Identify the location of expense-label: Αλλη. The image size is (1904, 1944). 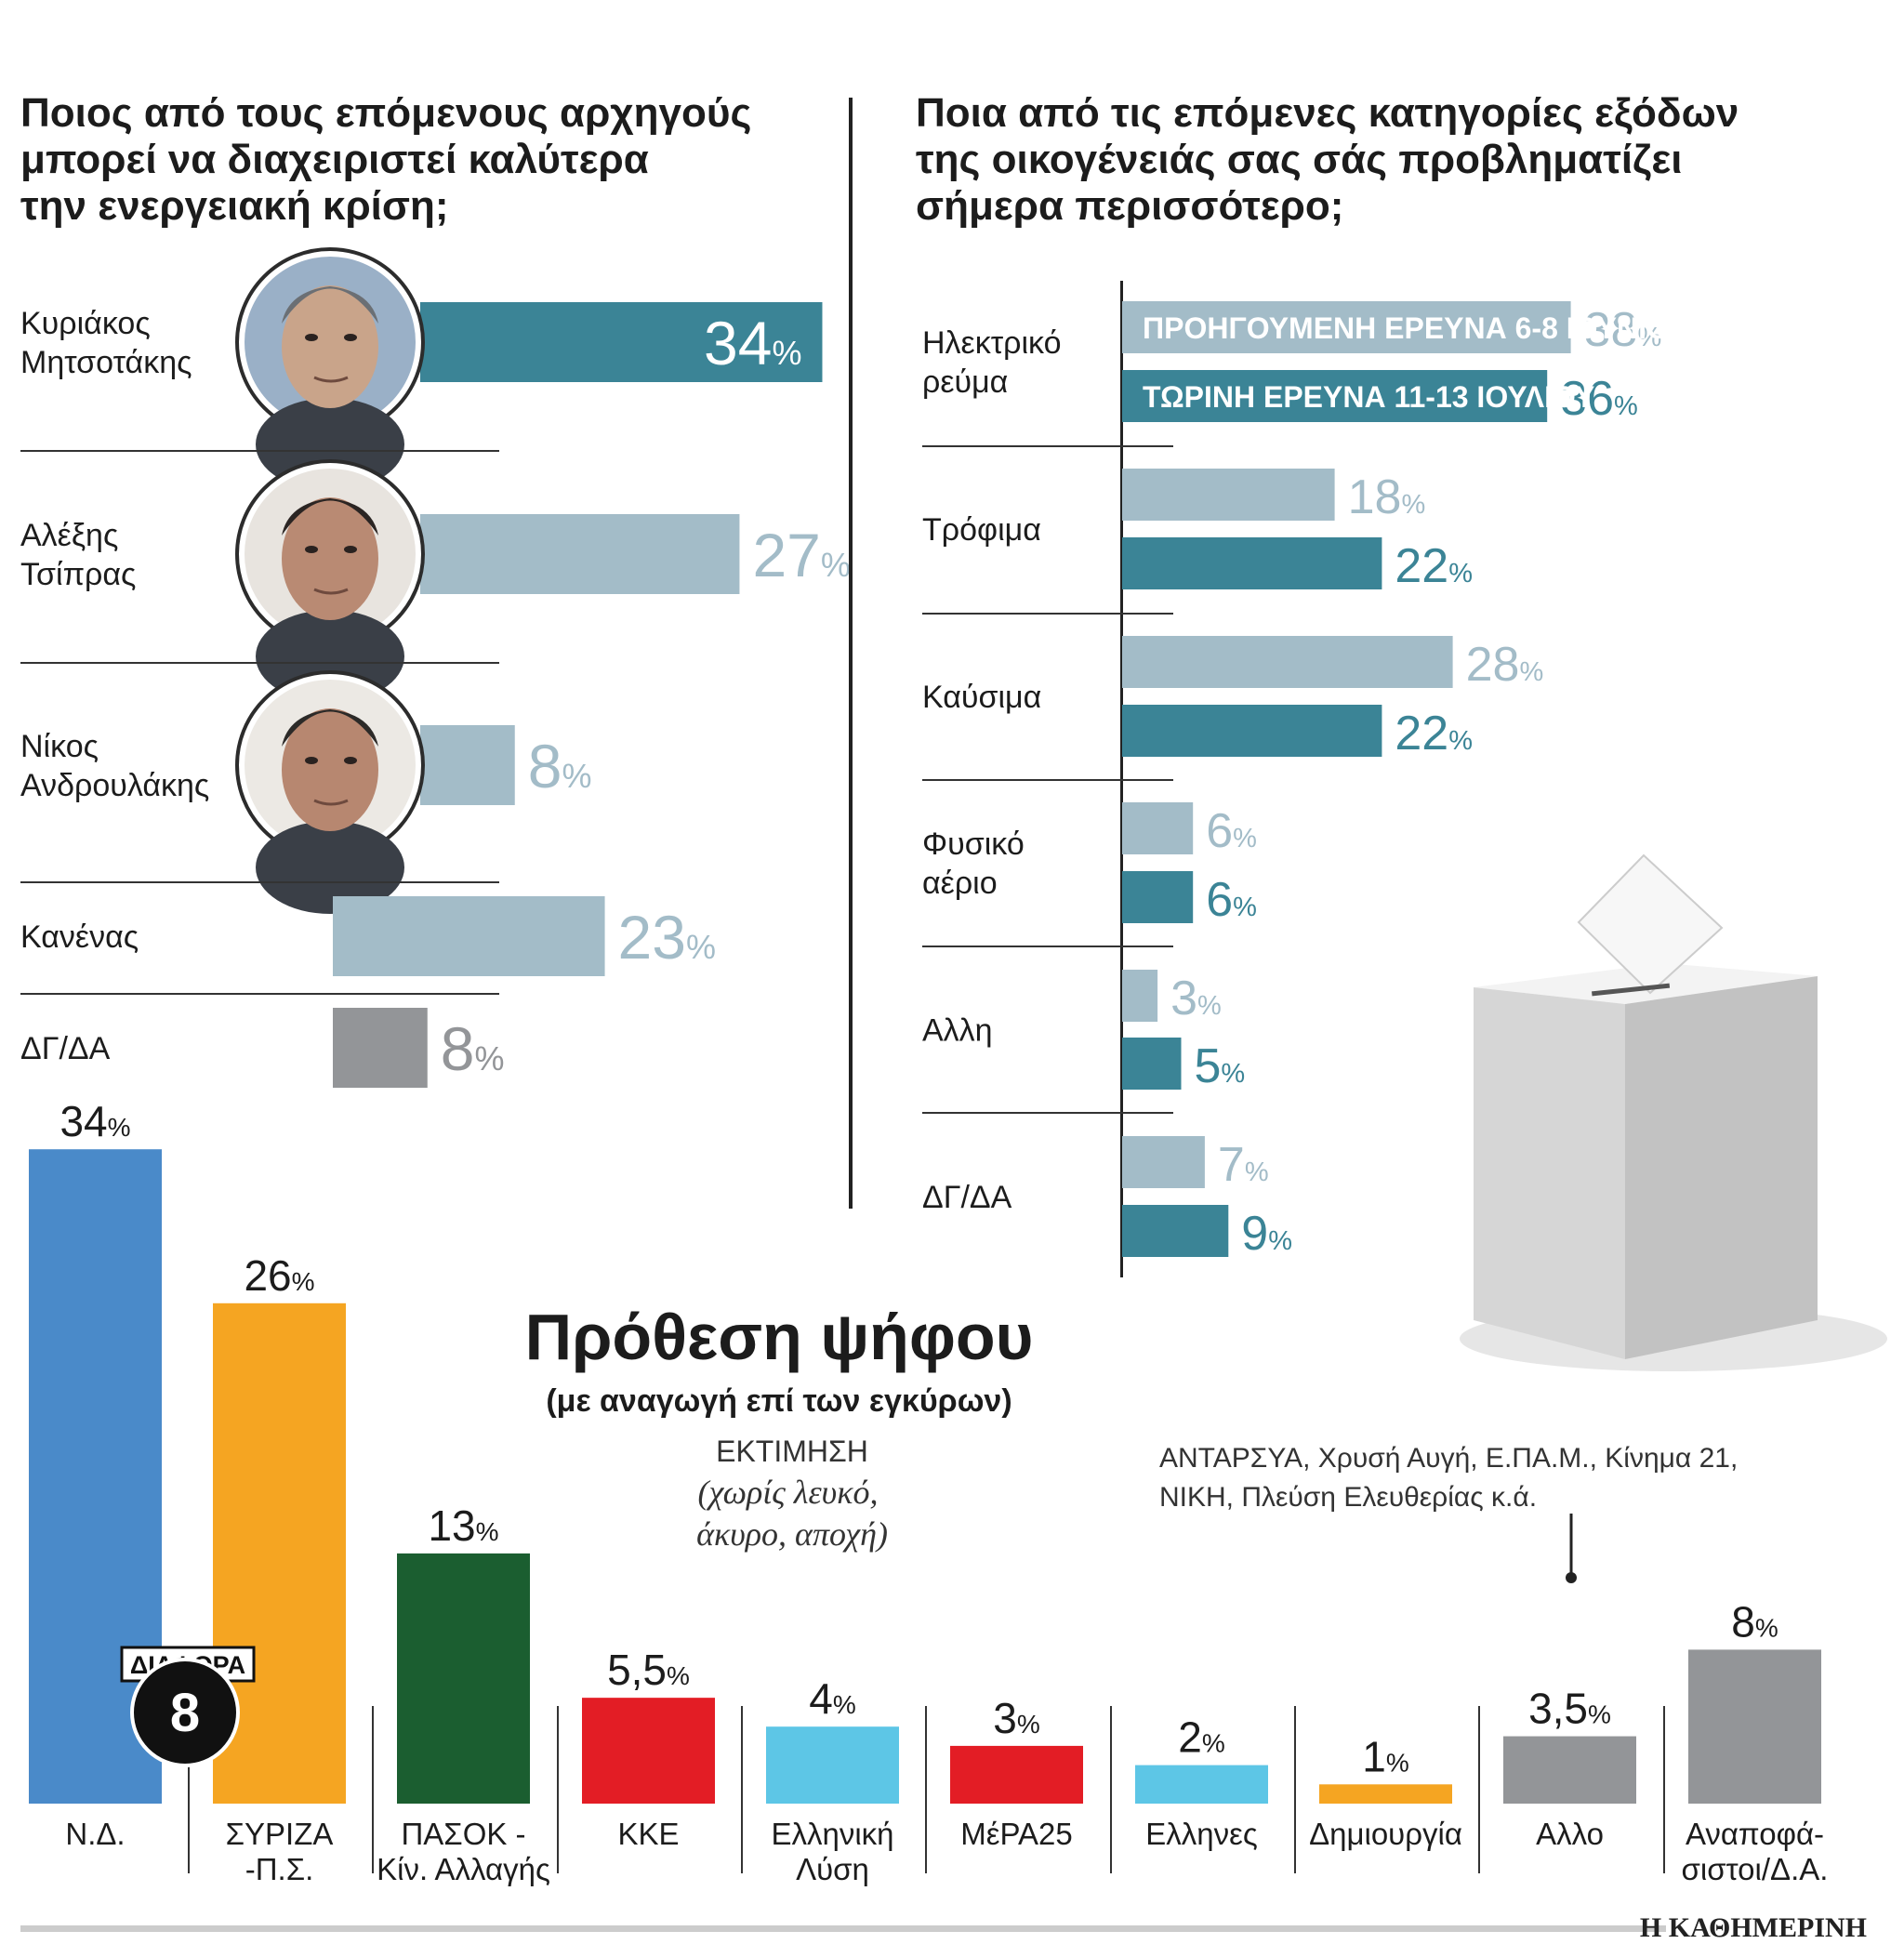
(957, 1031).